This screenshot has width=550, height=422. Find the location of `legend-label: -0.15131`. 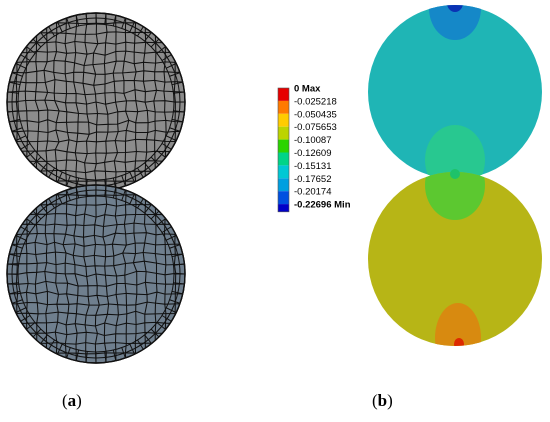

legend-label: -0.15131 is located at coordinates (313, 166).